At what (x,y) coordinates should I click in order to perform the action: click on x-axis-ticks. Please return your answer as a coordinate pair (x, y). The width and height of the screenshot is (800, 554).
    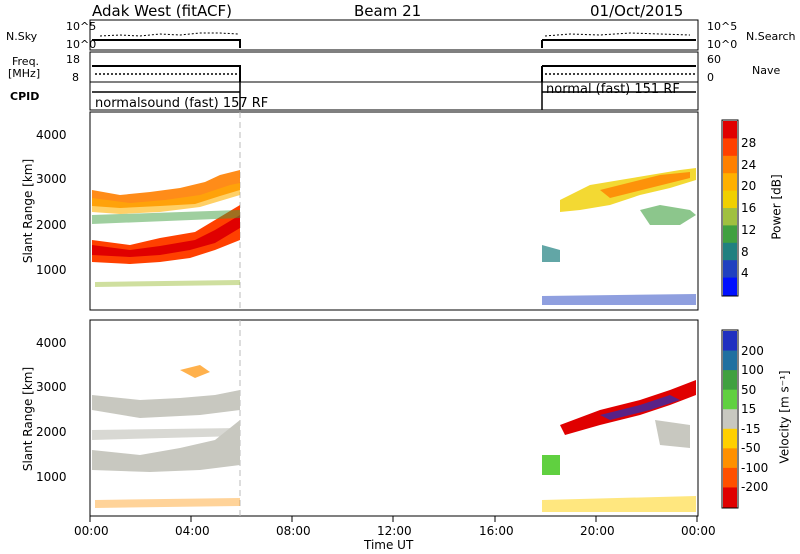
    Looking at the image, I should click on (393, 519).